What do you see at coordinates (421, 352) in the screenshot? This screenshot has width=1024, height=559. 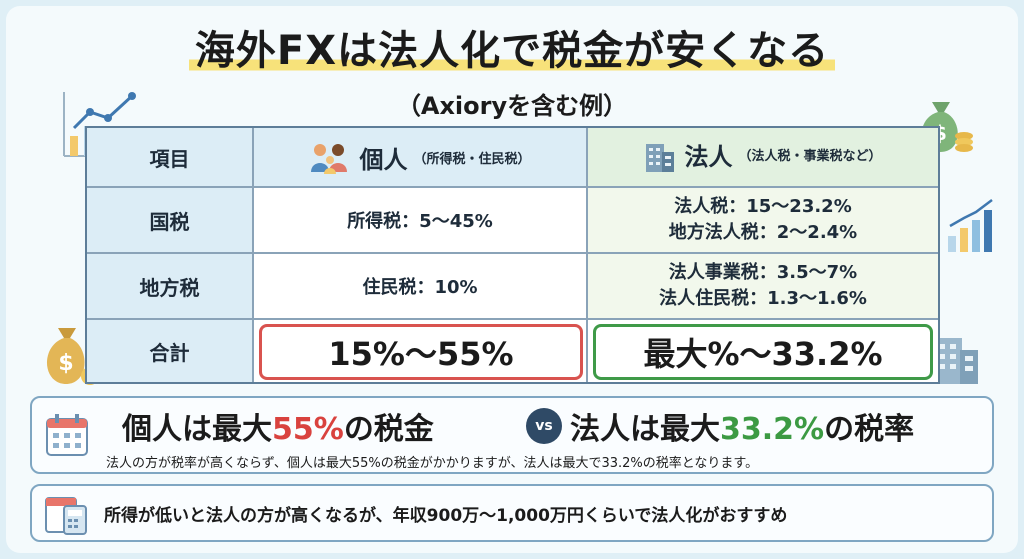 I see `personal-total: 15%〜55%` at bounding box center [421, 352].